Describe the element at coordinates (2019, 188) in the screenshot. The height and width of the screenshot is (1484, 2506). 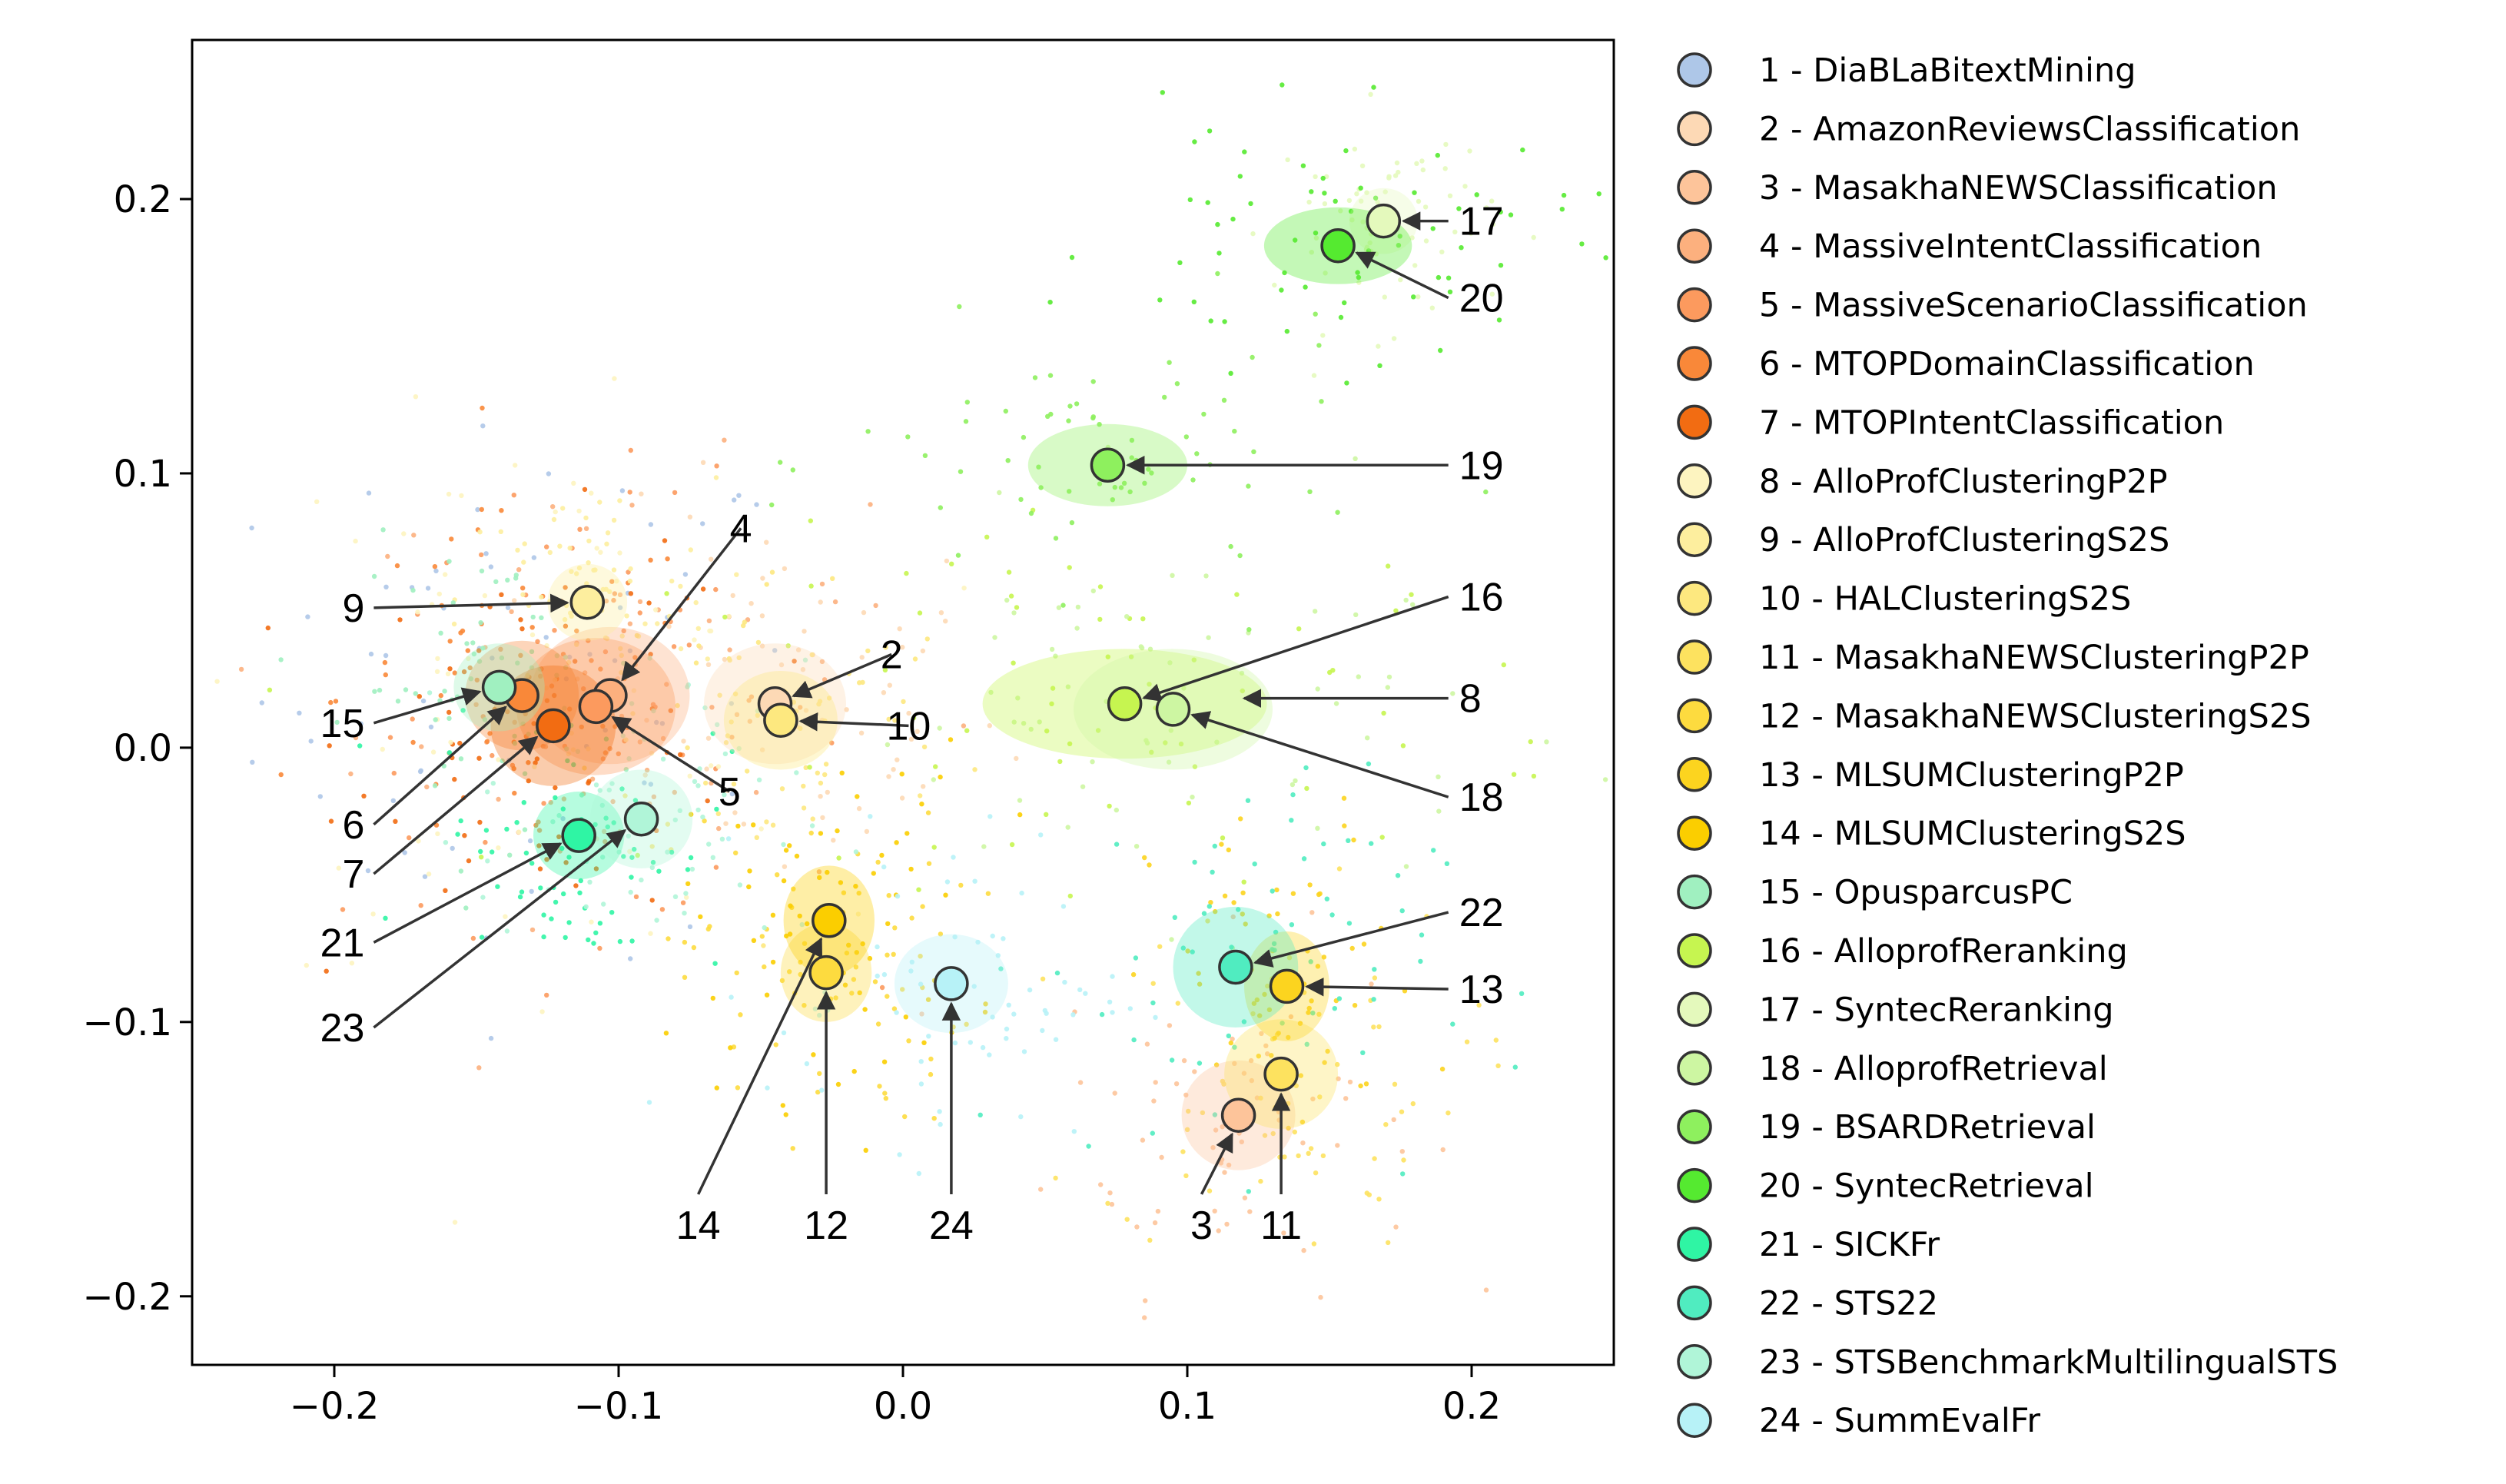
I see `legend-label-3: 3 - MasakhaNEWSClassification` at that location.